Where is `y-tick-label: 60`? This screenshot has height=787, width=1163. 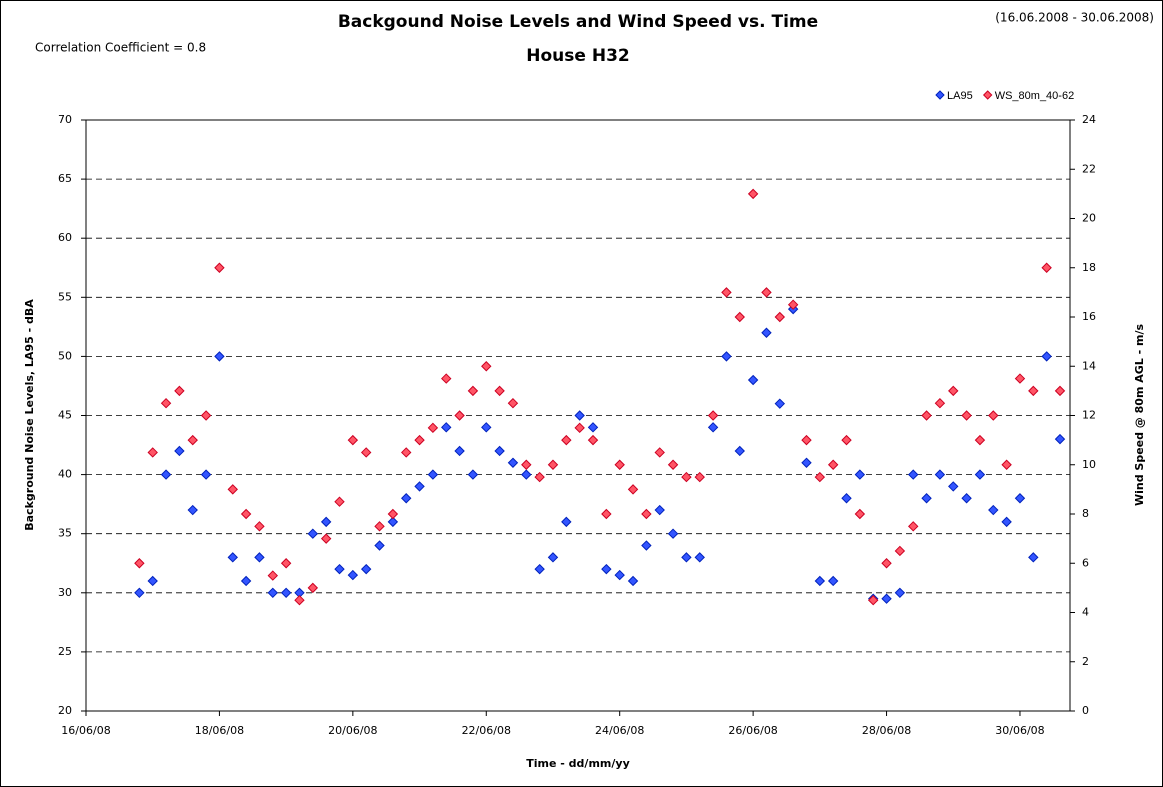 y-tick-label: 60 is located at coordinates (65, 237).